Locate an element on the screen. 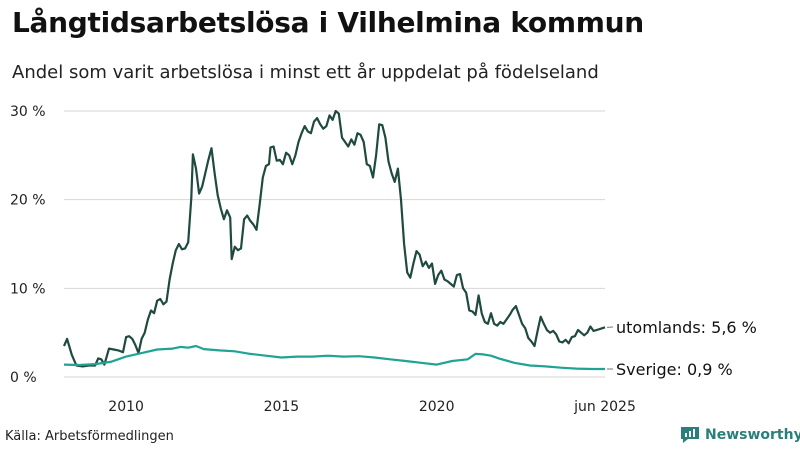  brand-logo: Newsworthy is located at coordinates (740, 435).